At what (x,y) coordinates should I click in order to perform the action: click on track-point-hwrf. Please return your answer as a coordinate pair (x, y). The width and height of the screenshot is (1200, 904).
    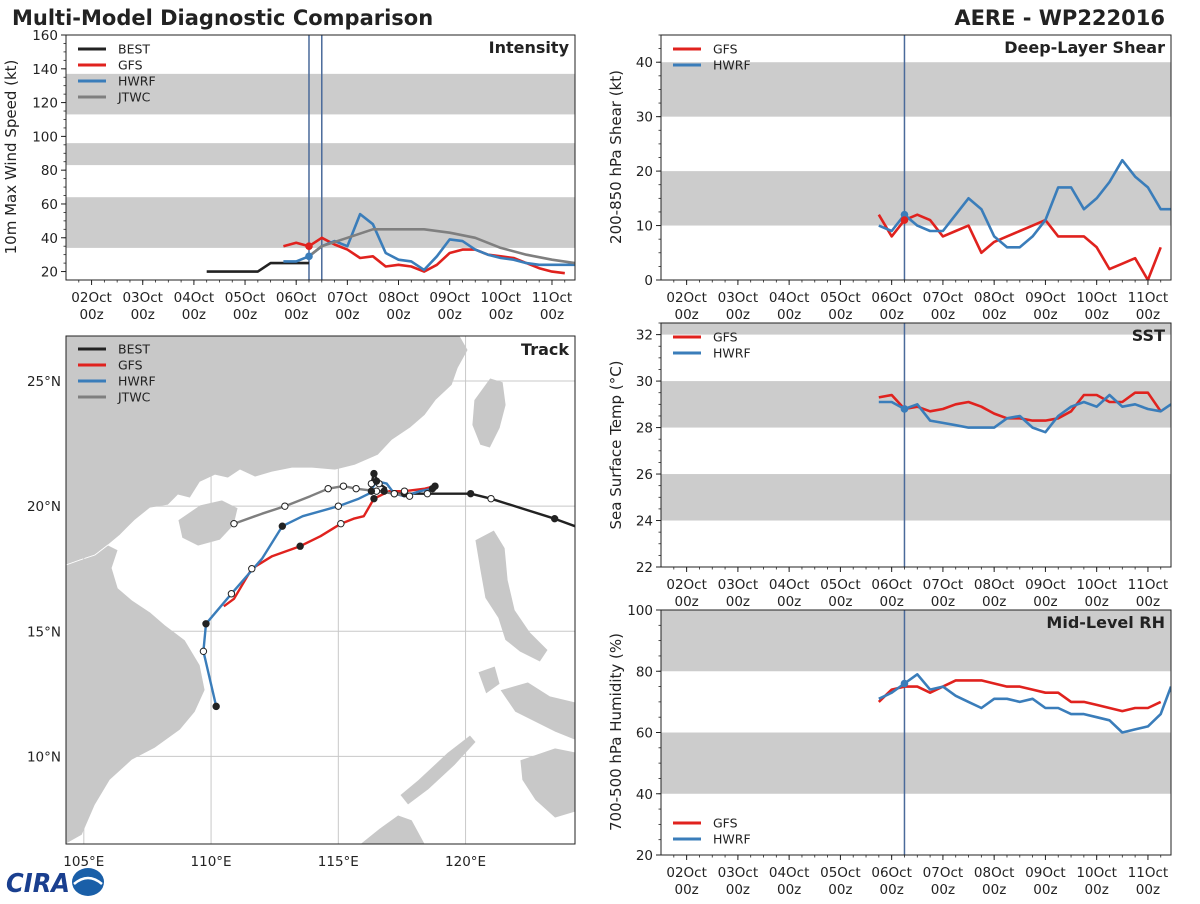
    Looking at the image, I should click on (376, 481).